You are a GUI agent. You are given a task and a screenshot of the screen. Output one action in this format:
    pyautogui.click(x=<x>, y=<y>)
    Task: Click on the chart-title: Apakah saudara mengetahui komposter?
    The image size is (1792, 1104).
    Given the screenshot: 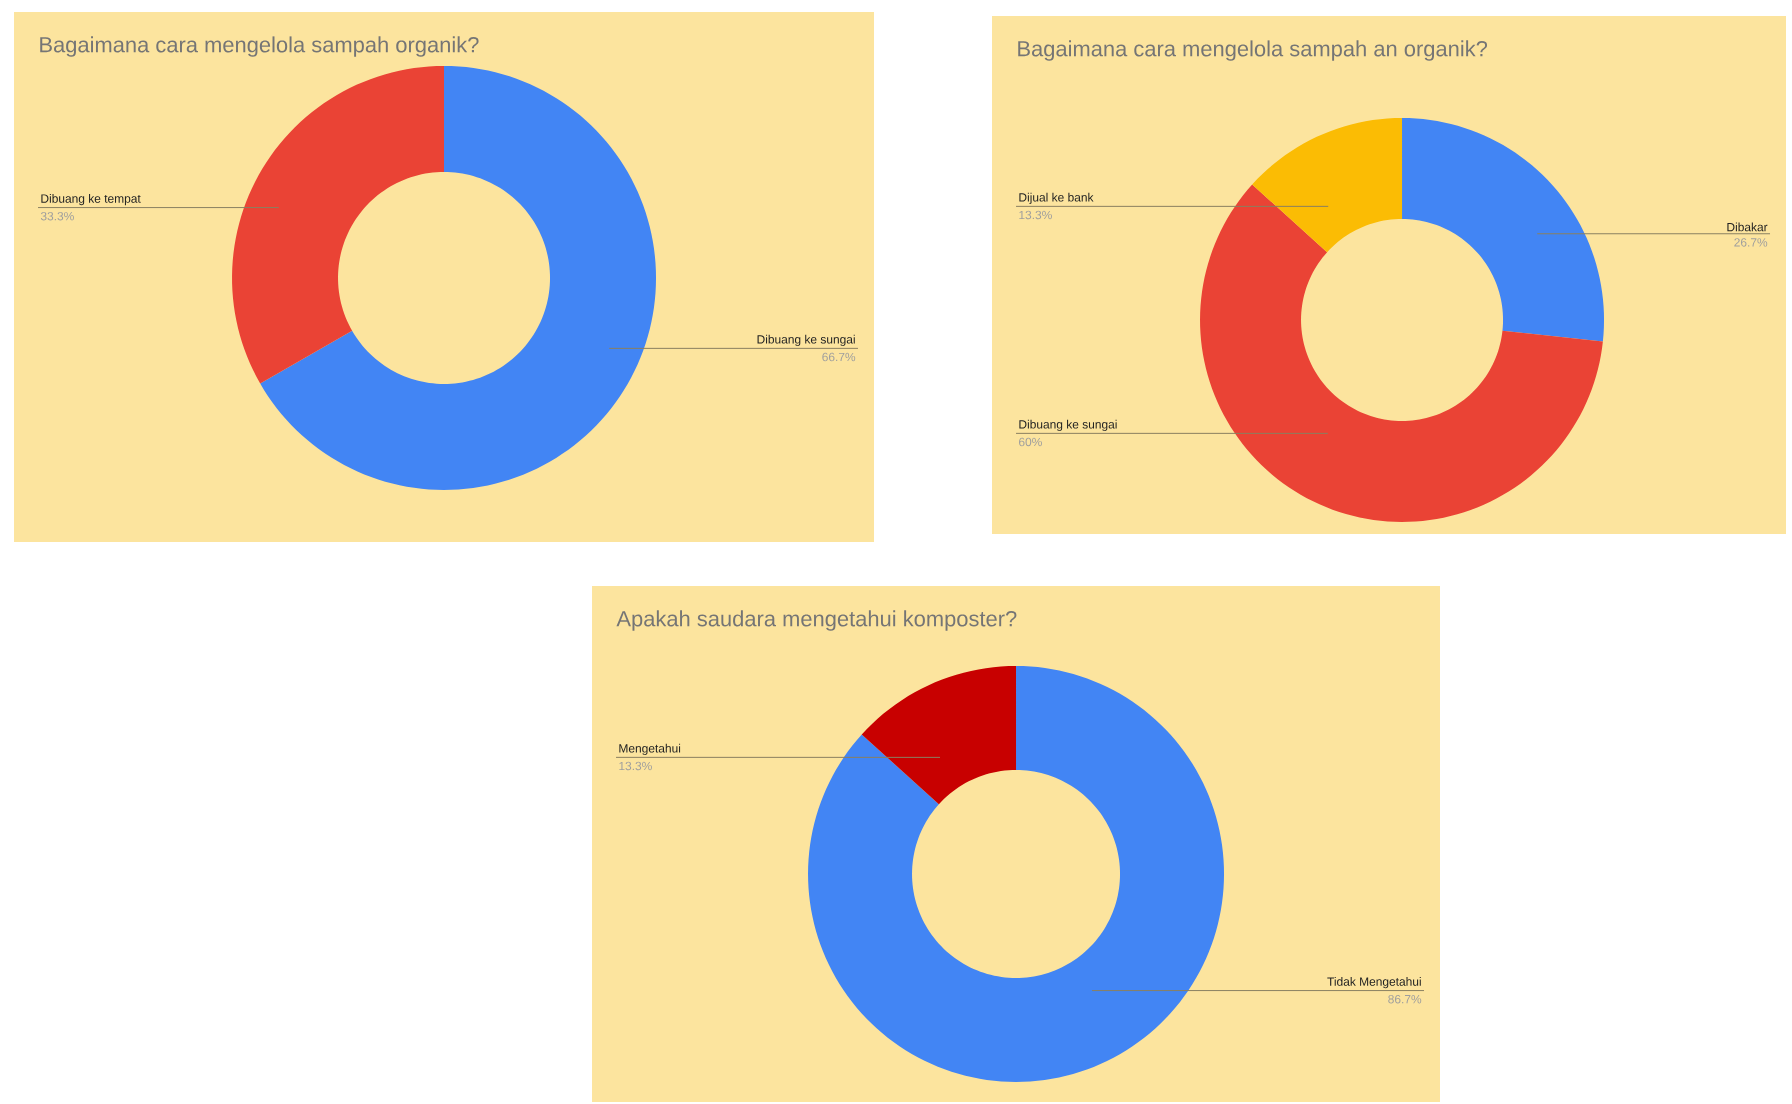 What is the action you would take?
    pyautogui.click(x=816, y=620)
    